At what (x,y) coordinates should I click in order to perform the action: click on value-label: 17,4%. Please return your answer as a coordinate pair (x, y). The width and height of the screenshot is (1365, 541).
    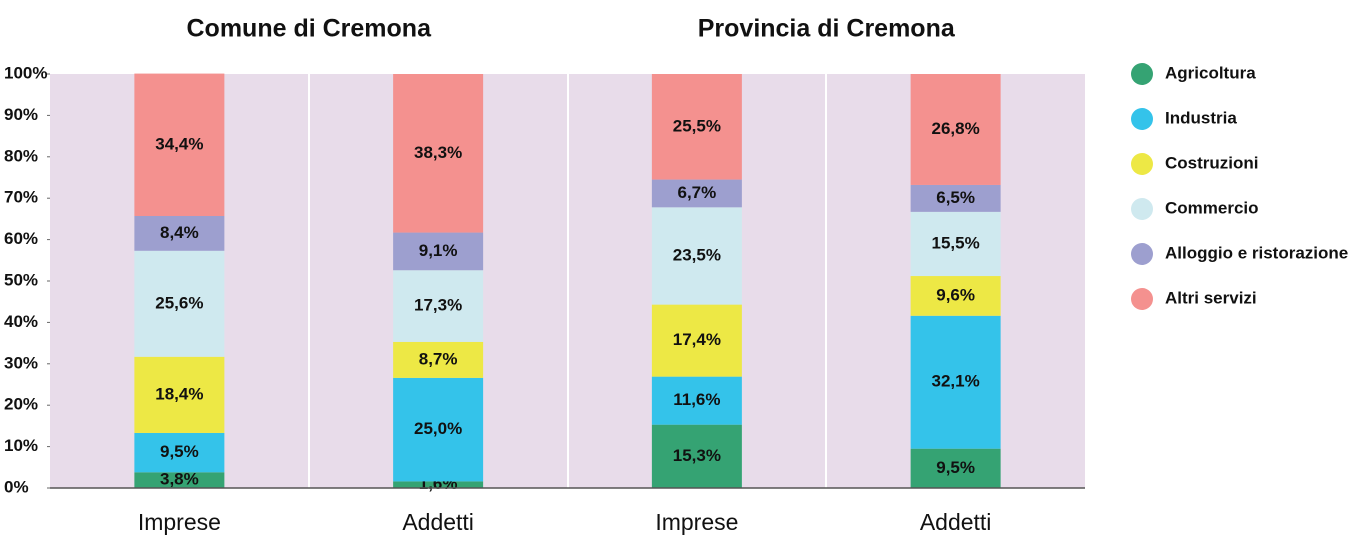
    Looking at the image, I should click on (697, 339).